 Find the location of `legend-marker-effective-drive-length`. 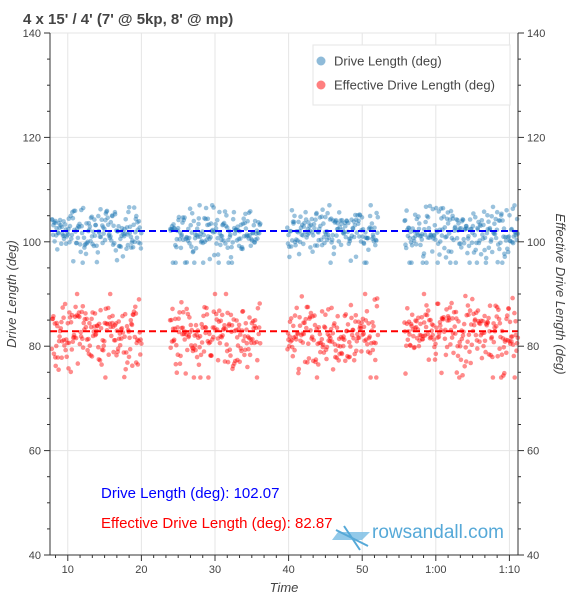

legend-marker-effective-drive-length is located at coordinates (321, 85).